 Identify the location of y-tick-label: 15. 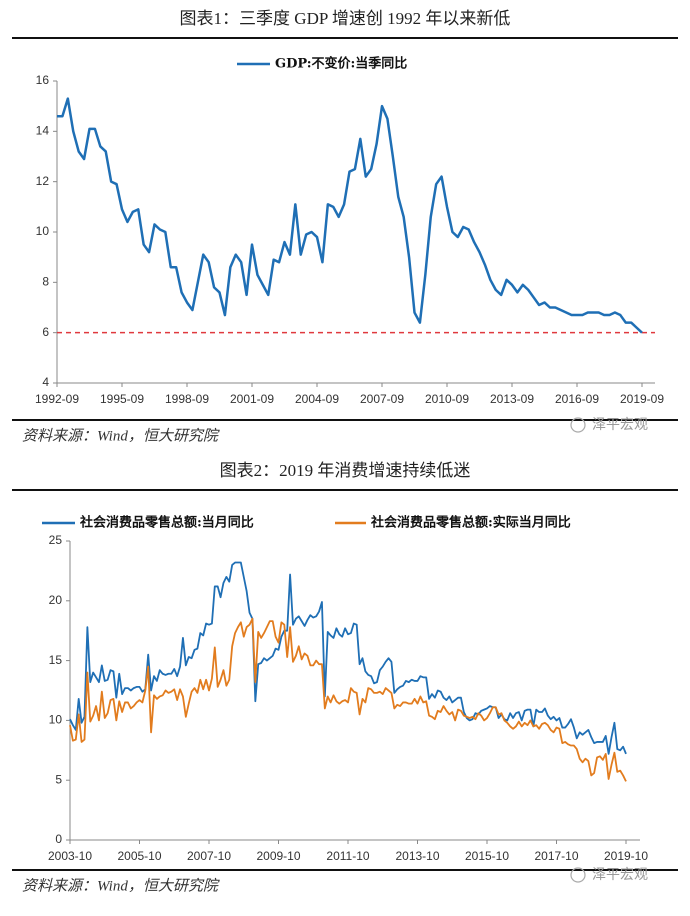
(56, 660).